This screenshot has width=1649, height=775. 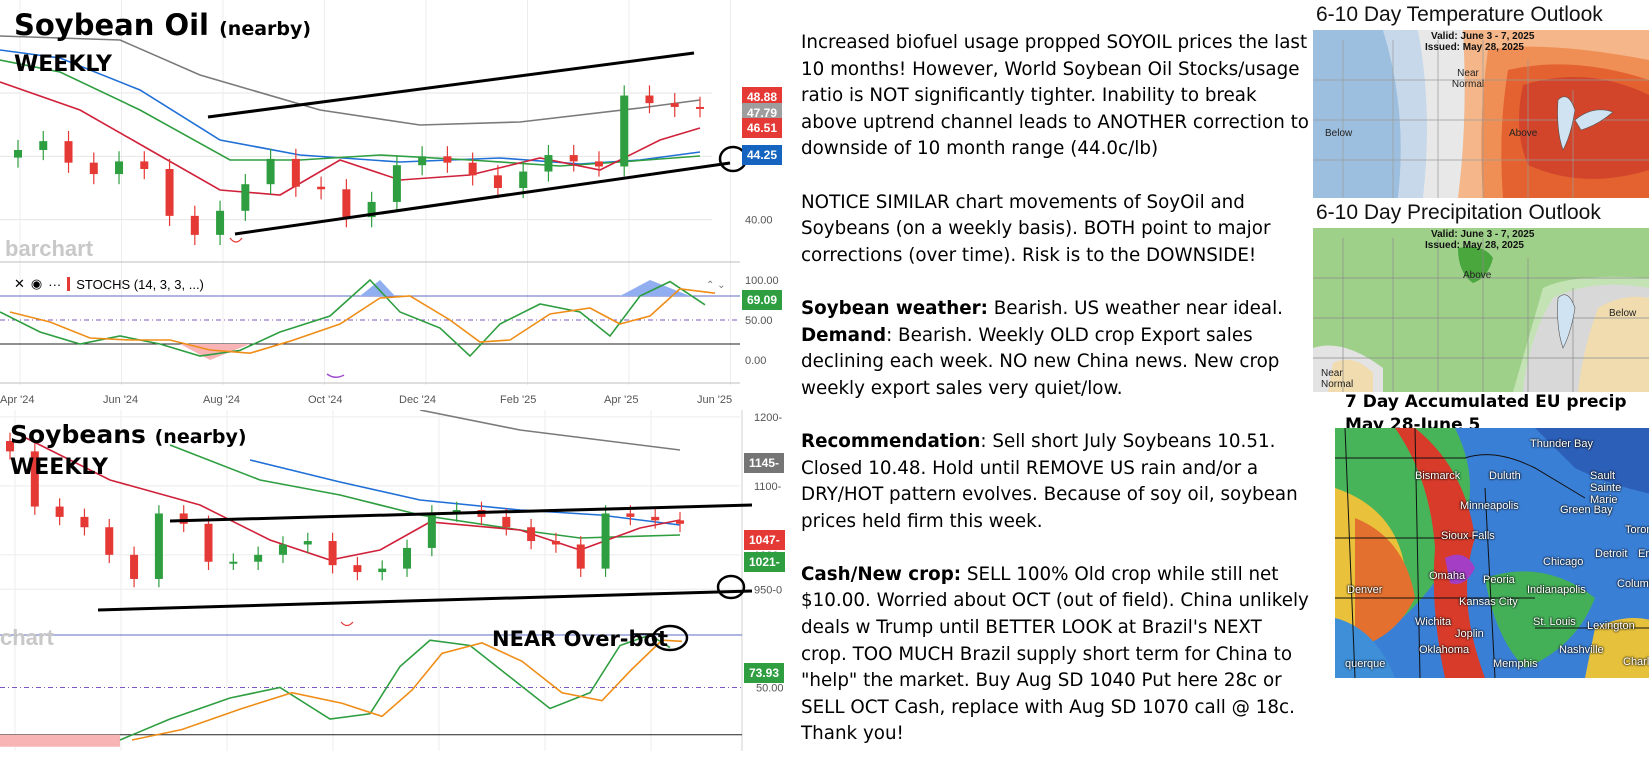 What do you see at coordinates (621, 400) in the screenshot?
I see `date-axis-label: Apr '25` at bounding box center [621, 400].